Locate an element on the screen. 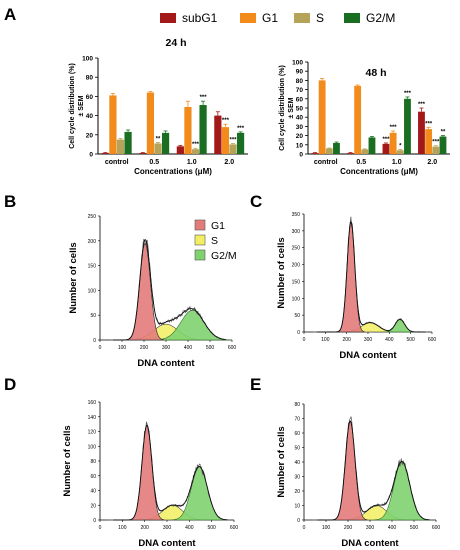 Image resolution: width=460 pixels, height=550 pixels. y-tick-label-1: 80 is located at coordinates (300, 81).